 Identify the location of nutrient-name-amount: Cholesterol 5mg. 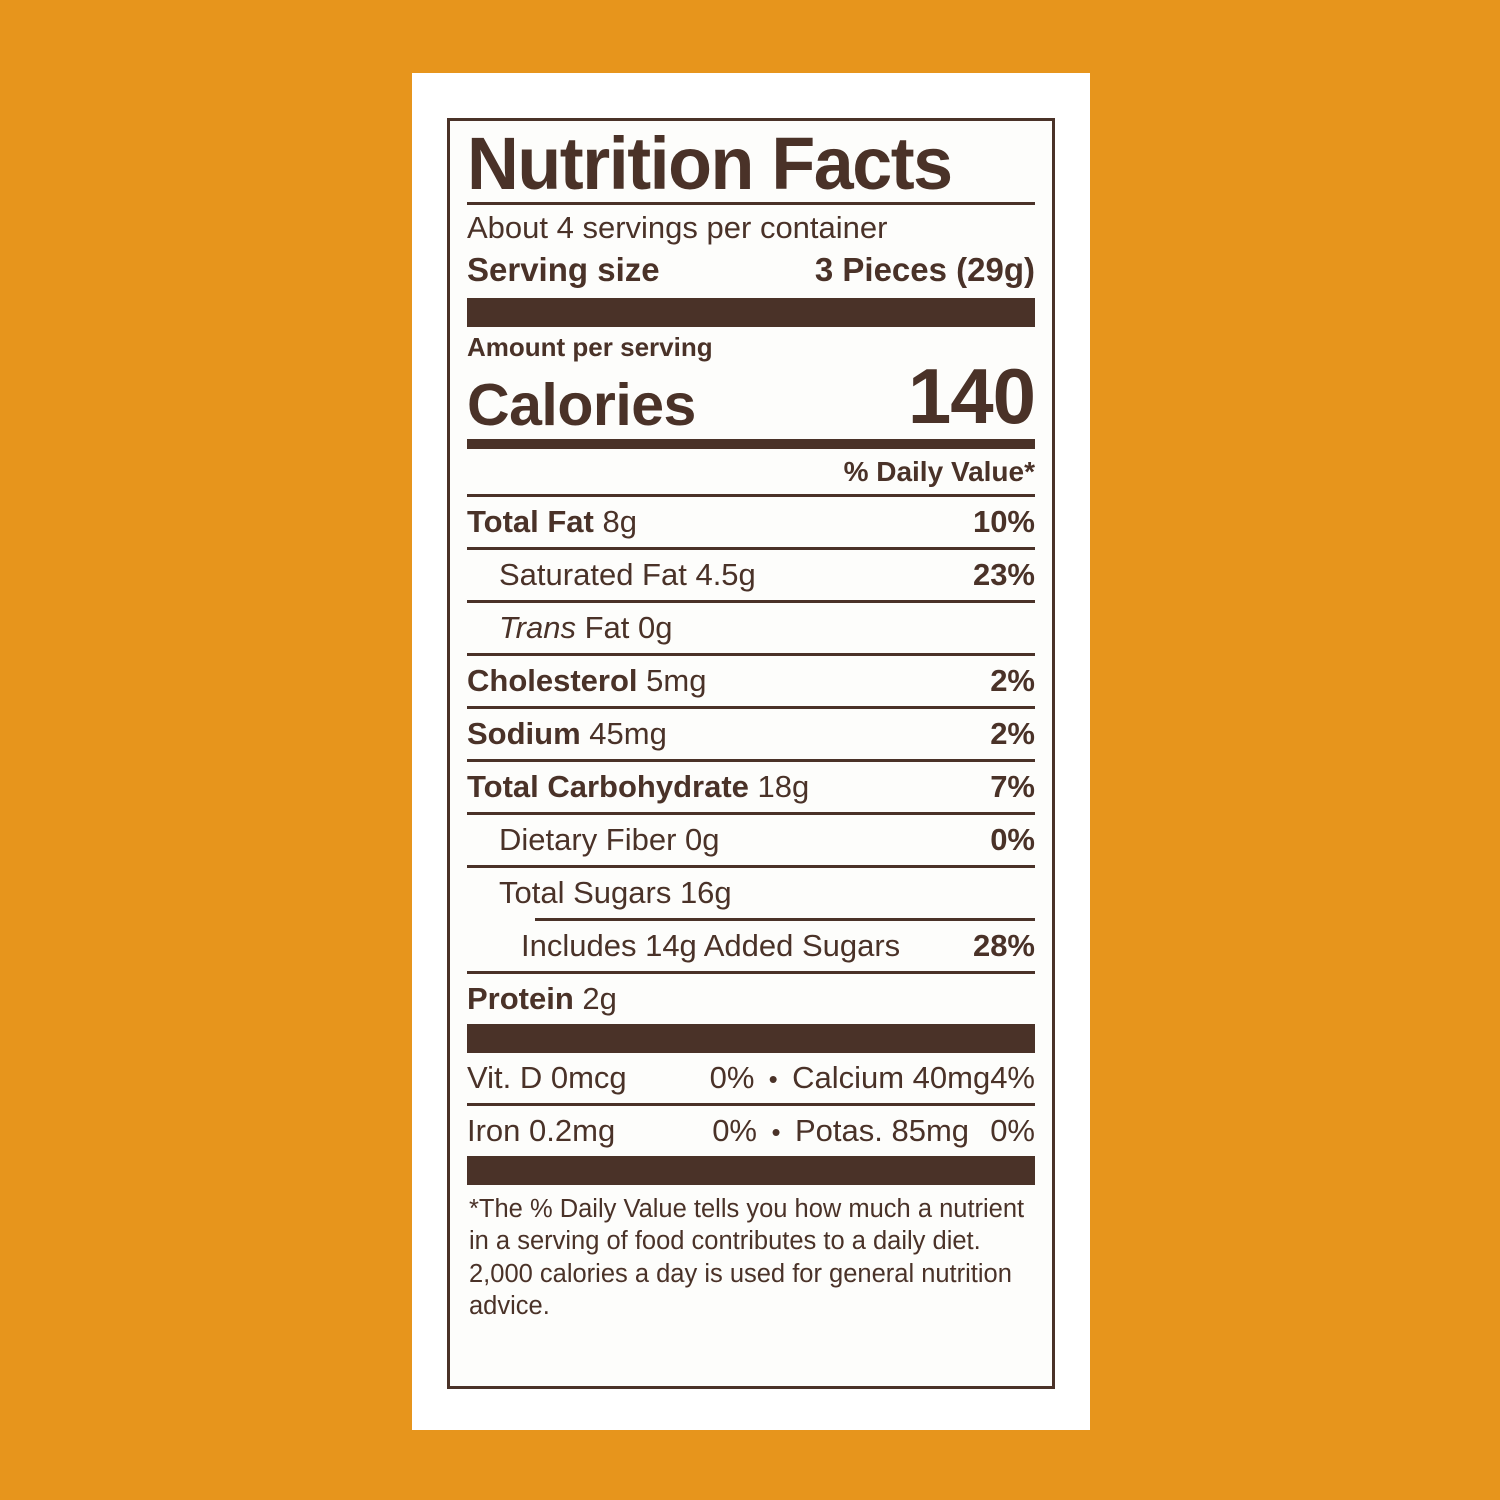
(586, 681).